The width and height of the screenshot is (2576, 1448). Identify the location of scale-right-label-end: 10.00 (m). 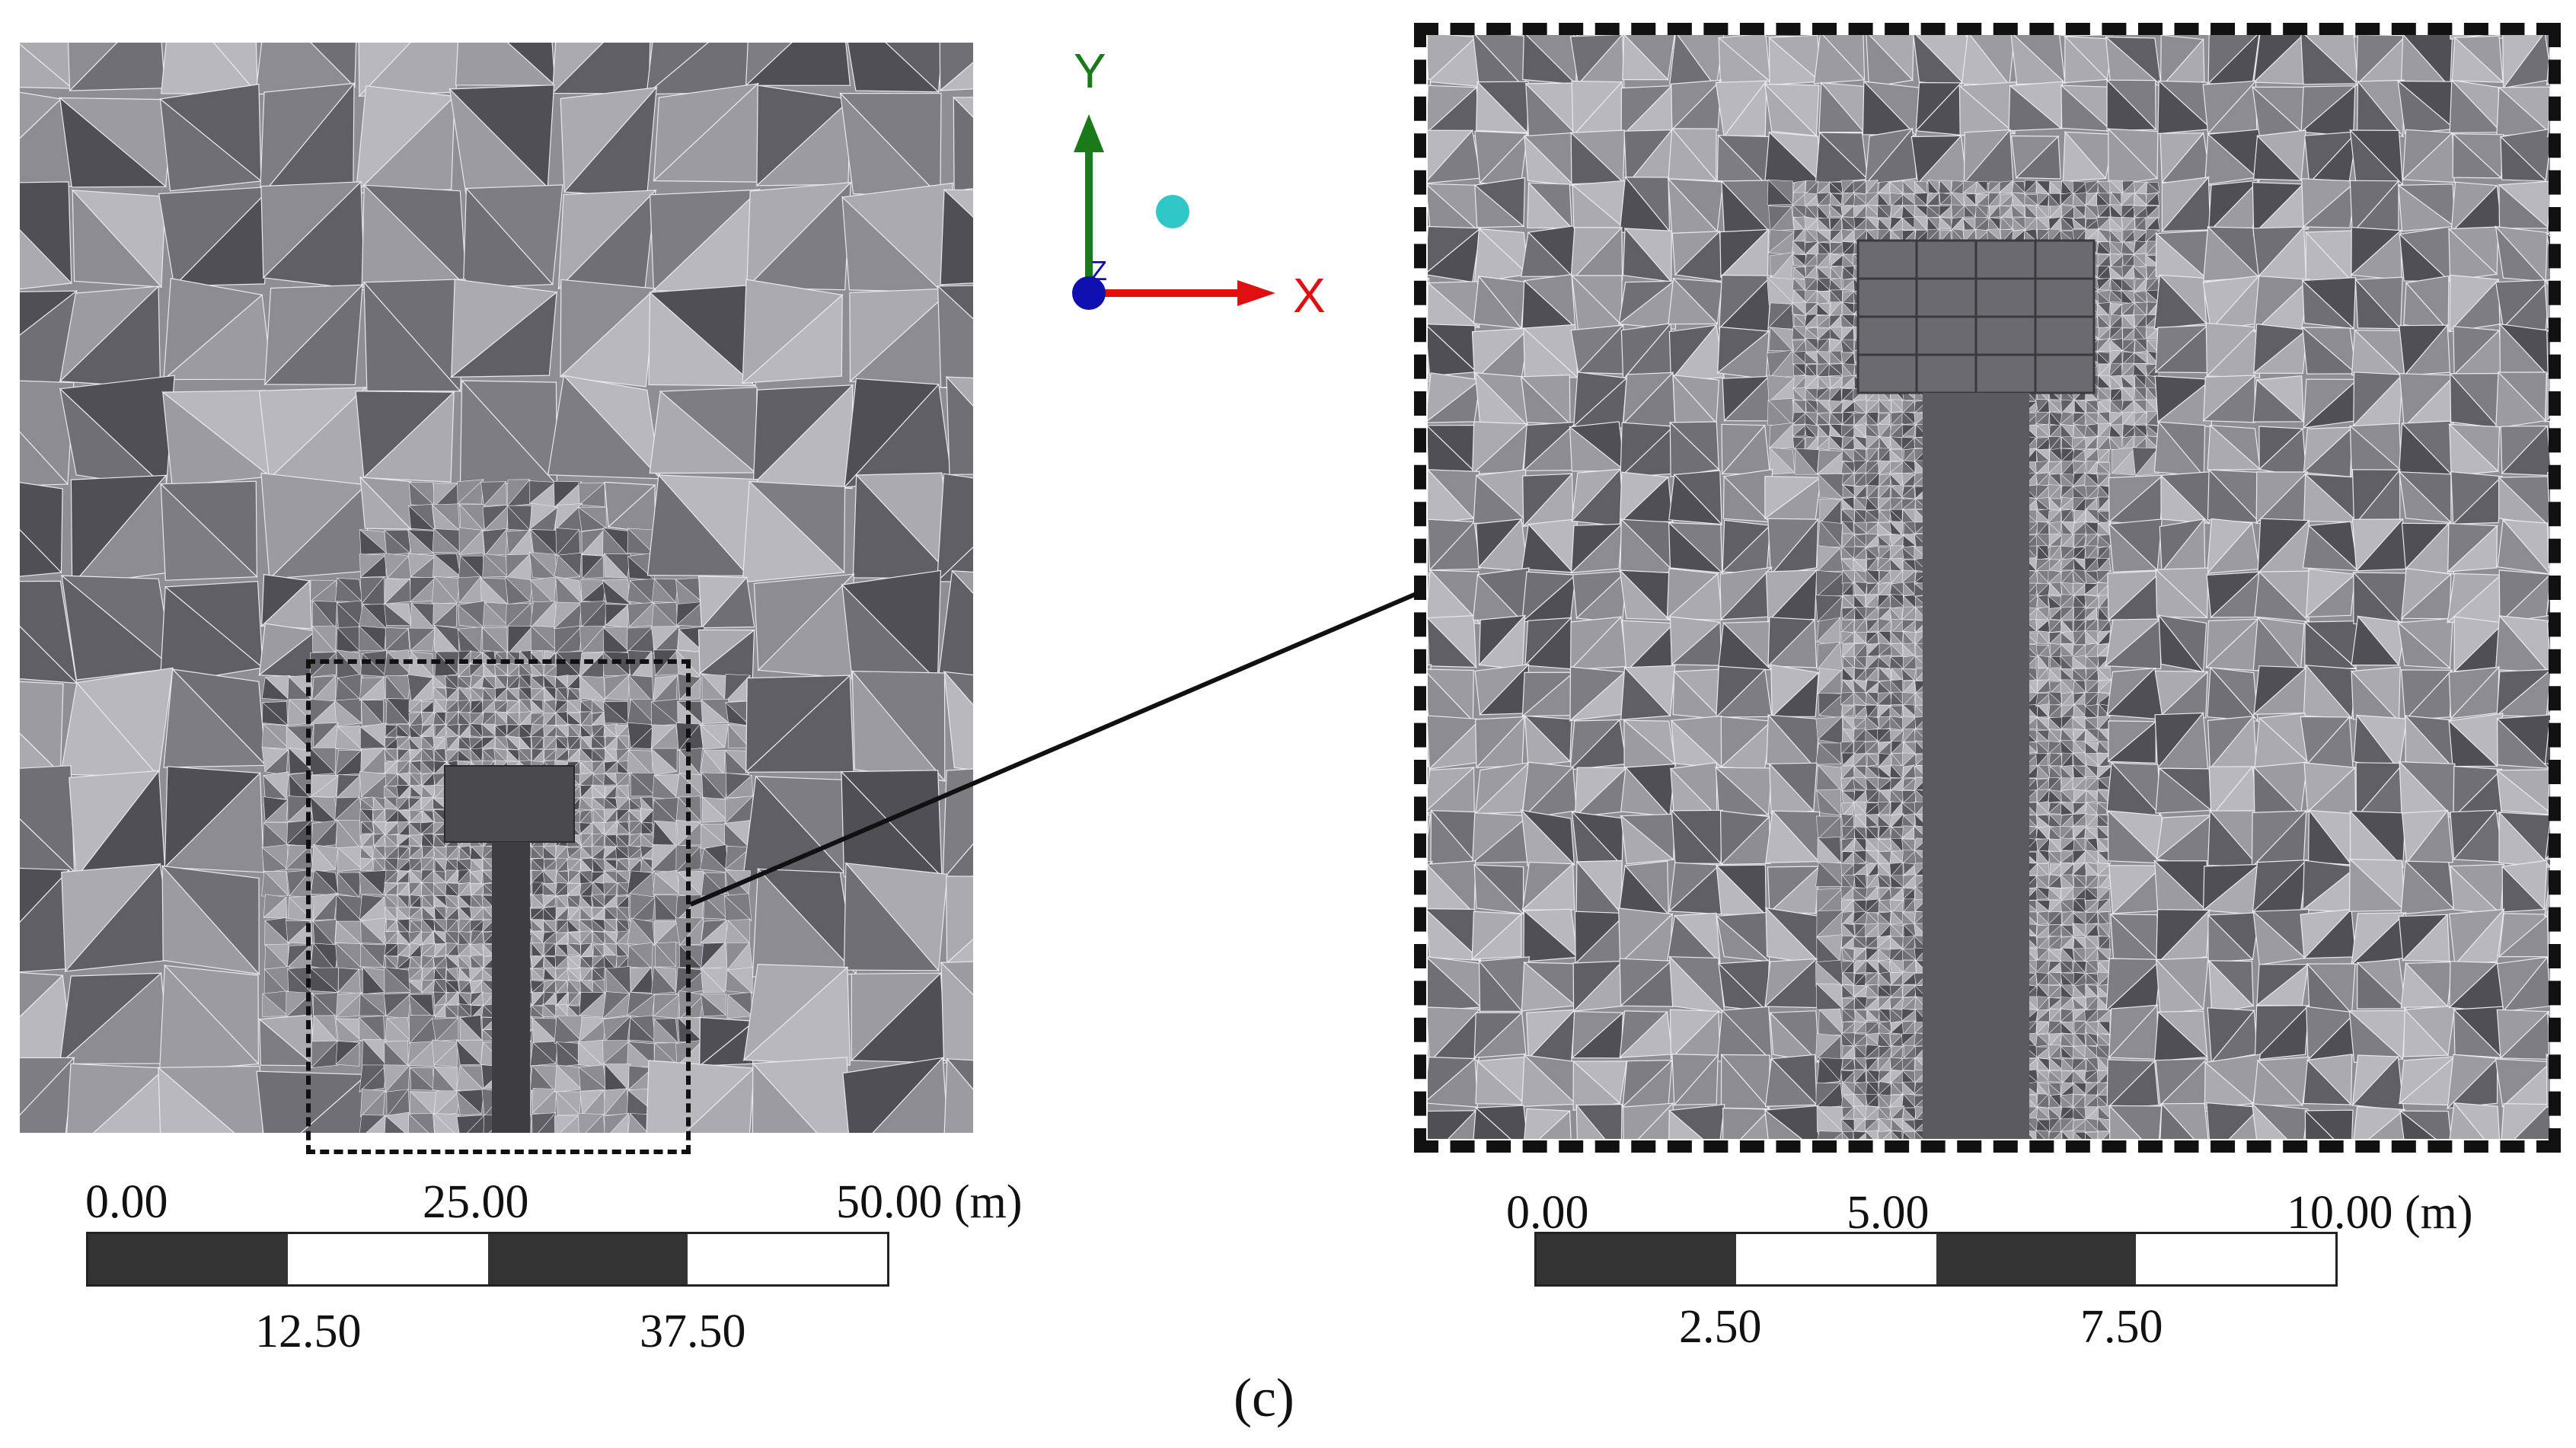
(2380, 1213).